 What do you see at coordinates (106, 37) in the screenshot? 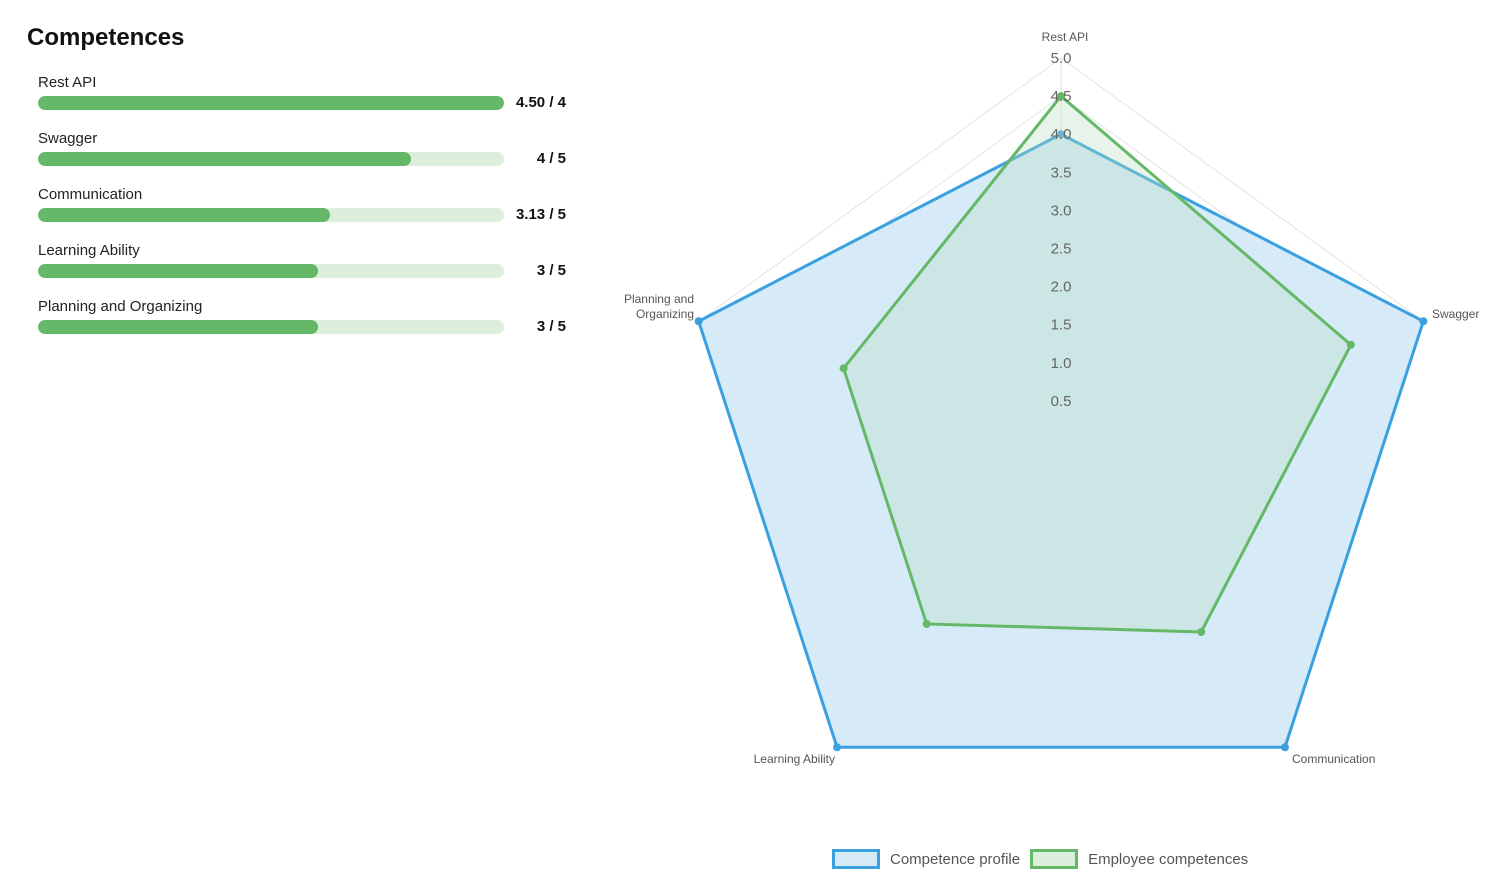
I see `panel-title: Competences` at bounding box center [106, 37].